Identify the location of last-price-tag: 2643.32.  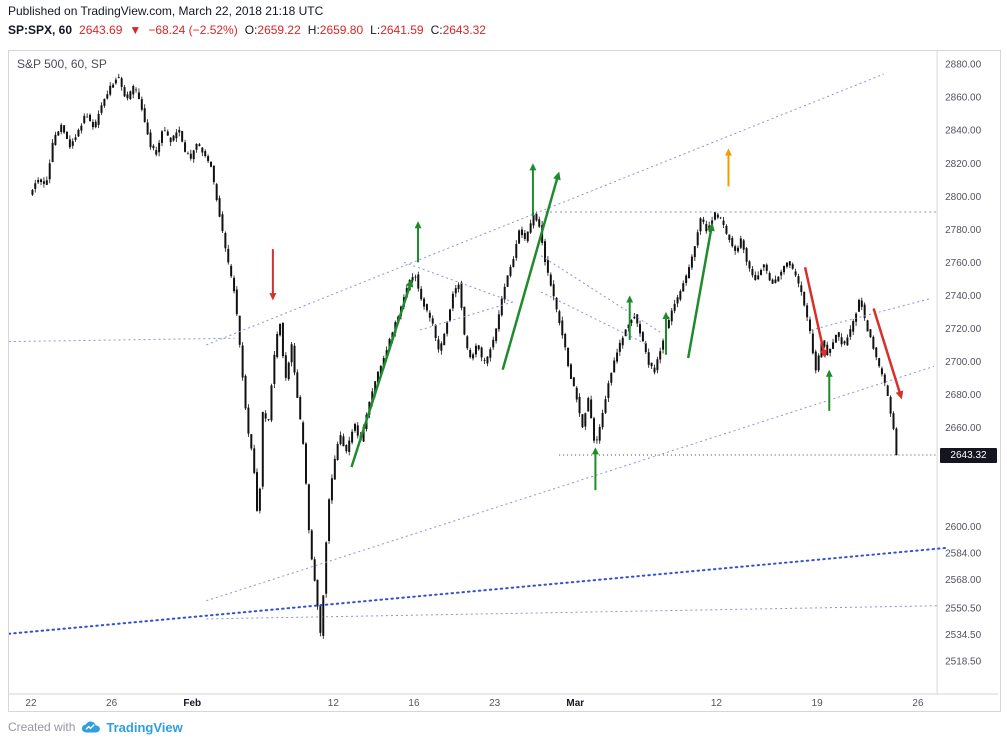
(968, 455).